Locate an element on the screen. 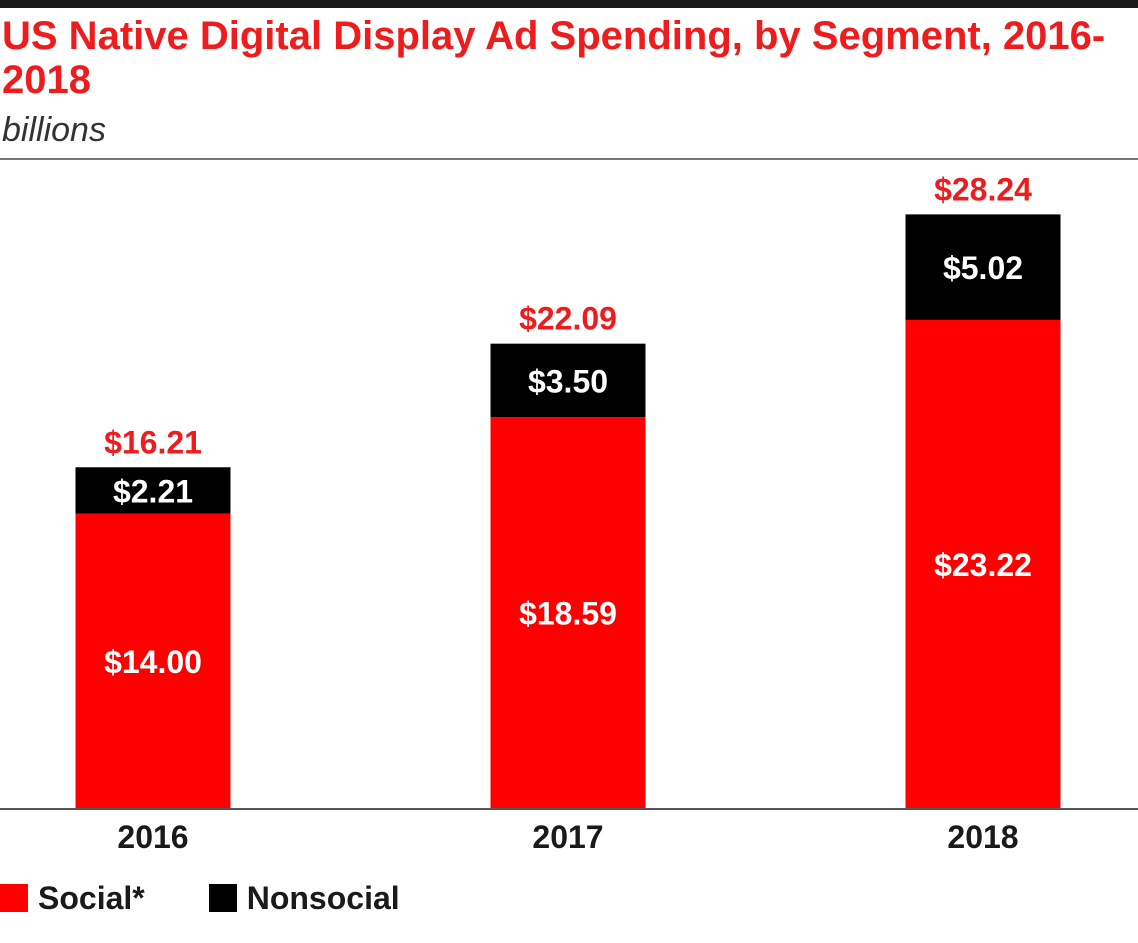 The image size is (1138, 943). bar-segment-nonsocial-2017 is located at coordinates (568, 380).